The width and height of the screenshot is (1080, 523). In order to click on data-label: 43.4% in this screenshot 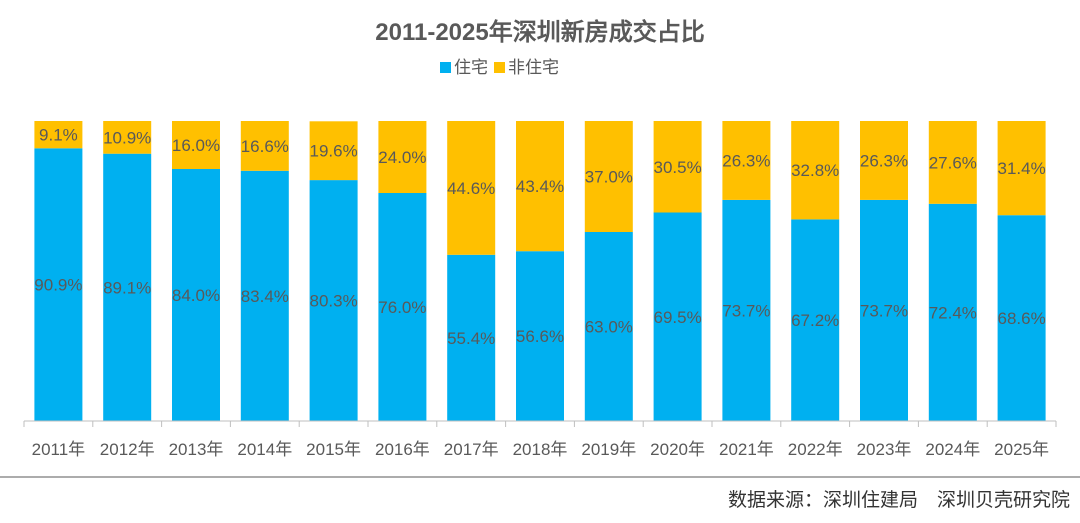, I will do `click(540, 186)`.